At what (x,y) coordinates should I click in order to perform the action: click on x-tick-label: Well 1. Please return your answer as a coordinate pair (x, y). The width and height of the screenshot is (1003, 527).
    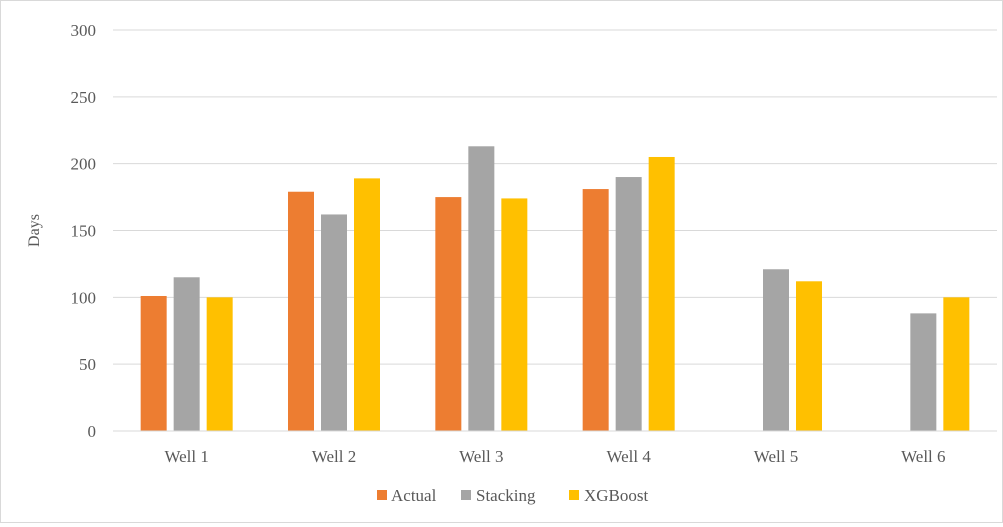
    Looking at the image, I should click on (186, 456).